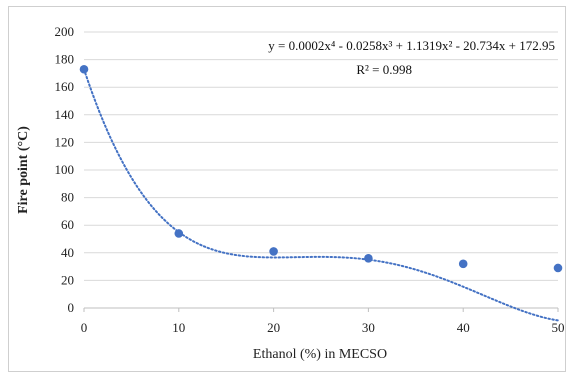  Describe the element at coordinates (384, 69) in the screenshot. I see `r-squared-label: R² = 0.998` at that location.